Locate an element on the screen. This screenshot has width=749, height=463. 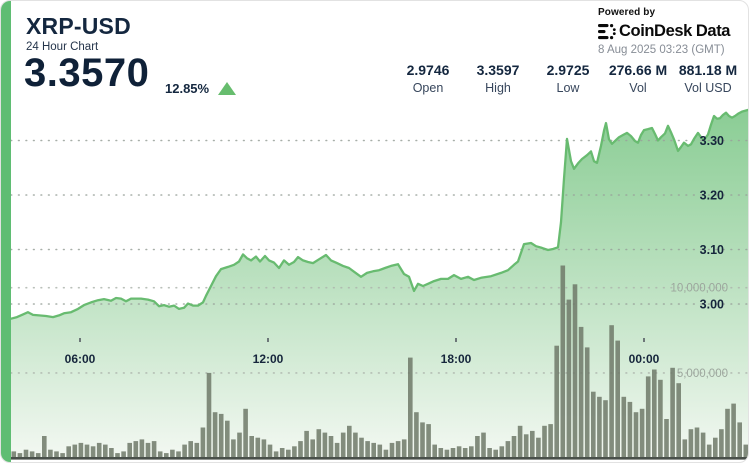
arrow-up-icon is located at coordinates (227, 88).